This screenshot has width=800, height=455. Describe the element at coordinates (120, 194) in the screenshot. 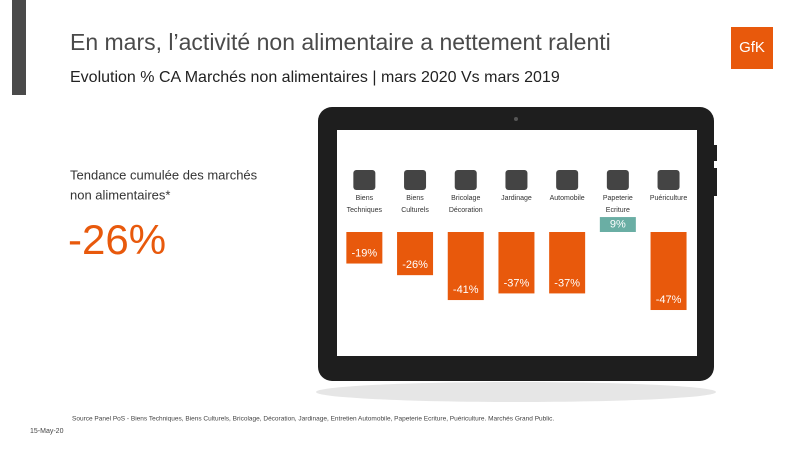

I see `side-label: non alimentaires*` at that location.